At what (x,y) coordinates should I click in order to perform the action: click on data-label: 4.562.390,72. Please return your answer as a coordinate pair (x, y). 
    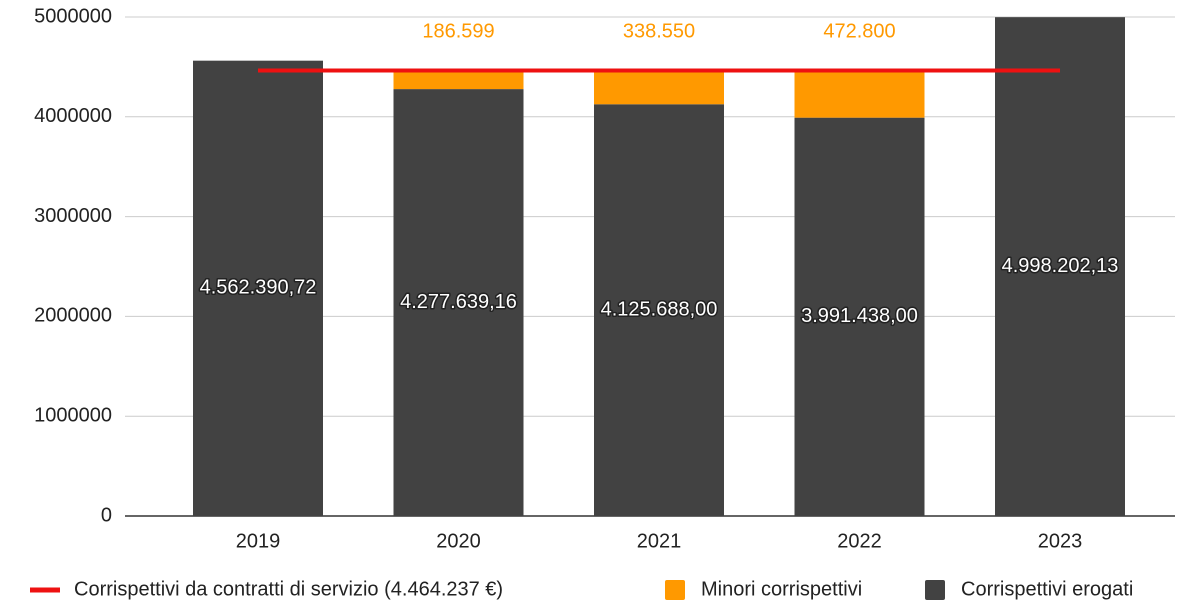
    Looking at the image, I should click on (258, 288).